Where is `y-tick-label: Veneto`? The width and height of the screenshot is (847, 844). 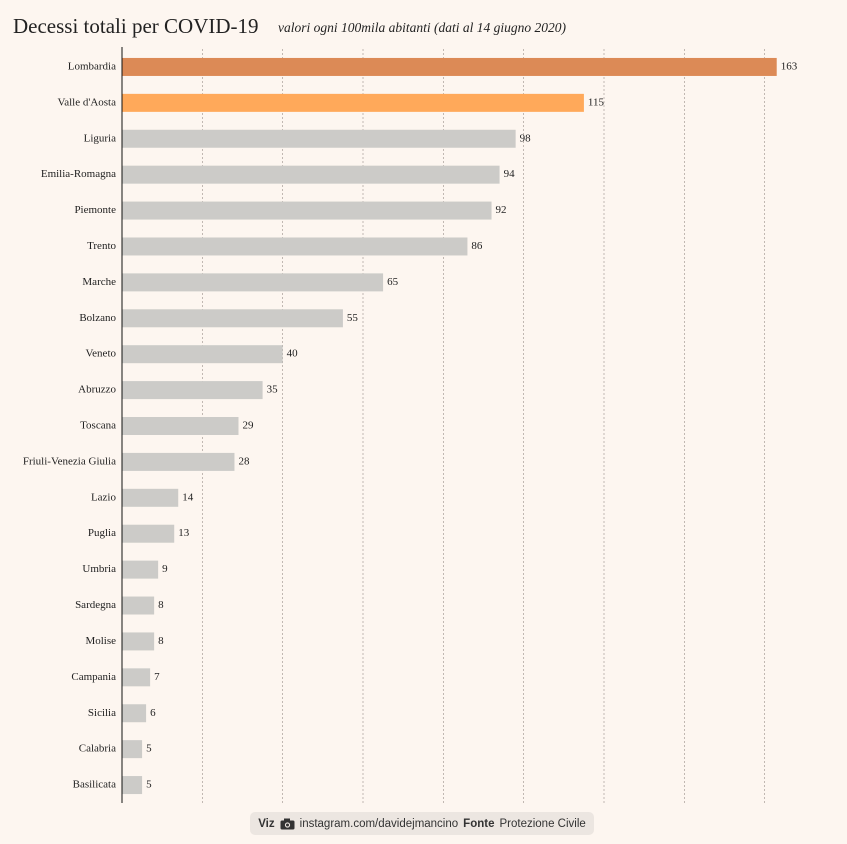
y-tick-label: Veneto is located at coordinates (100, 354).